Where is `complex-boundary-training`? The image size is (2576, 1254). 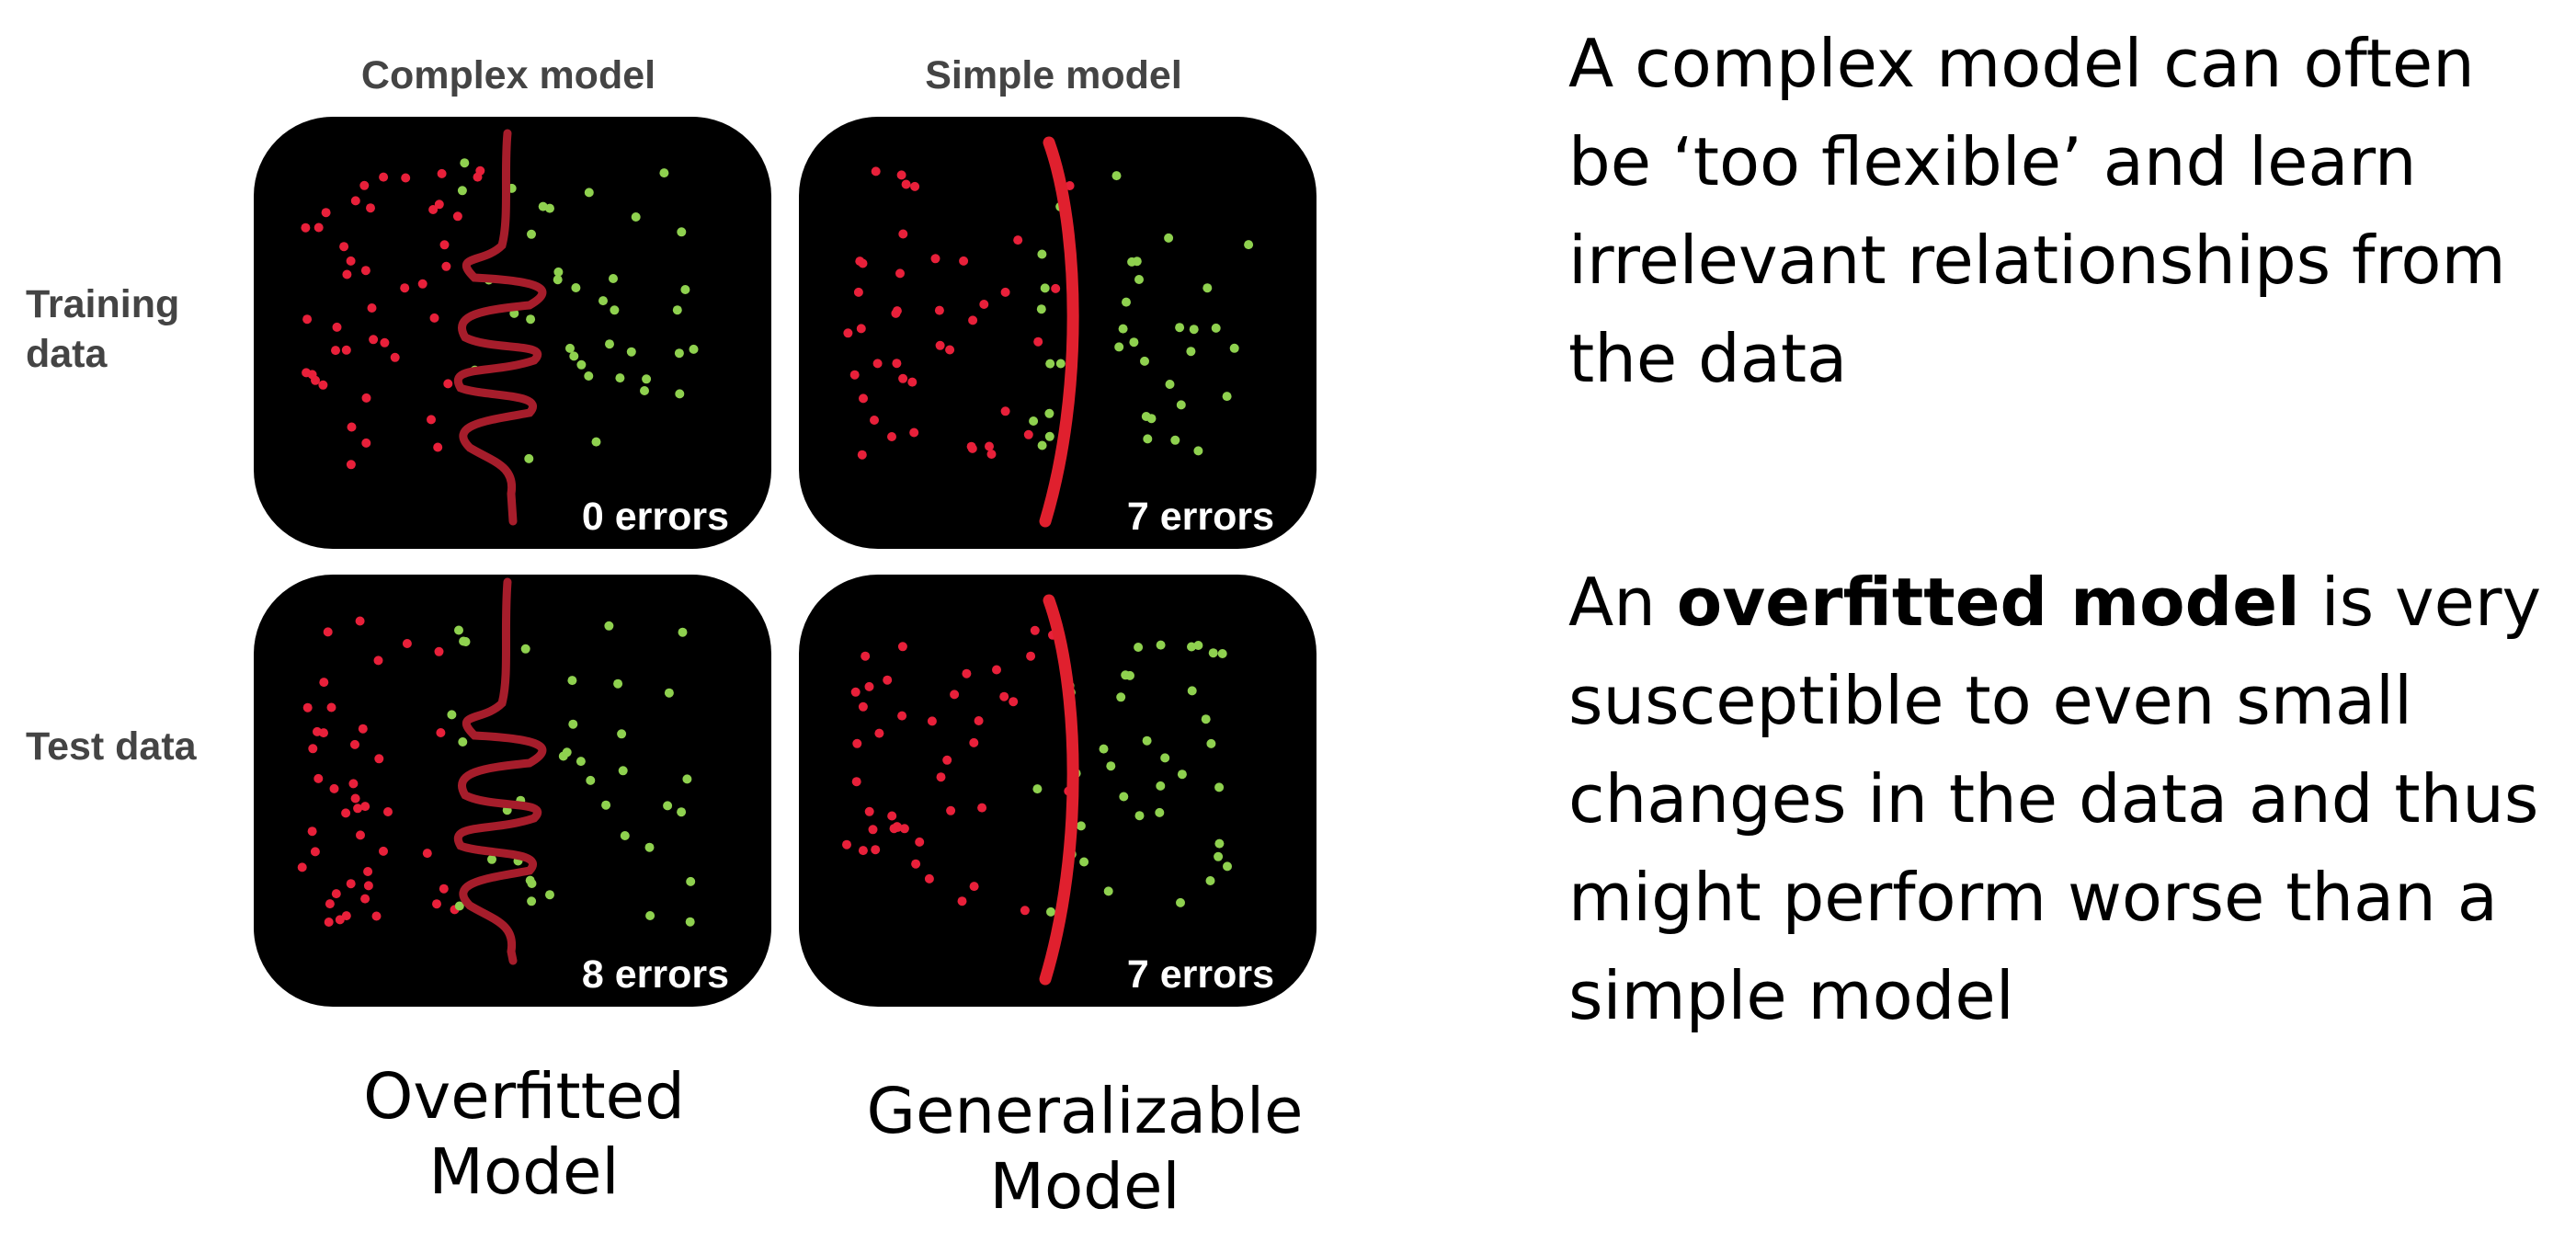
complex-boundary-training is located at coordinates (500, 327).